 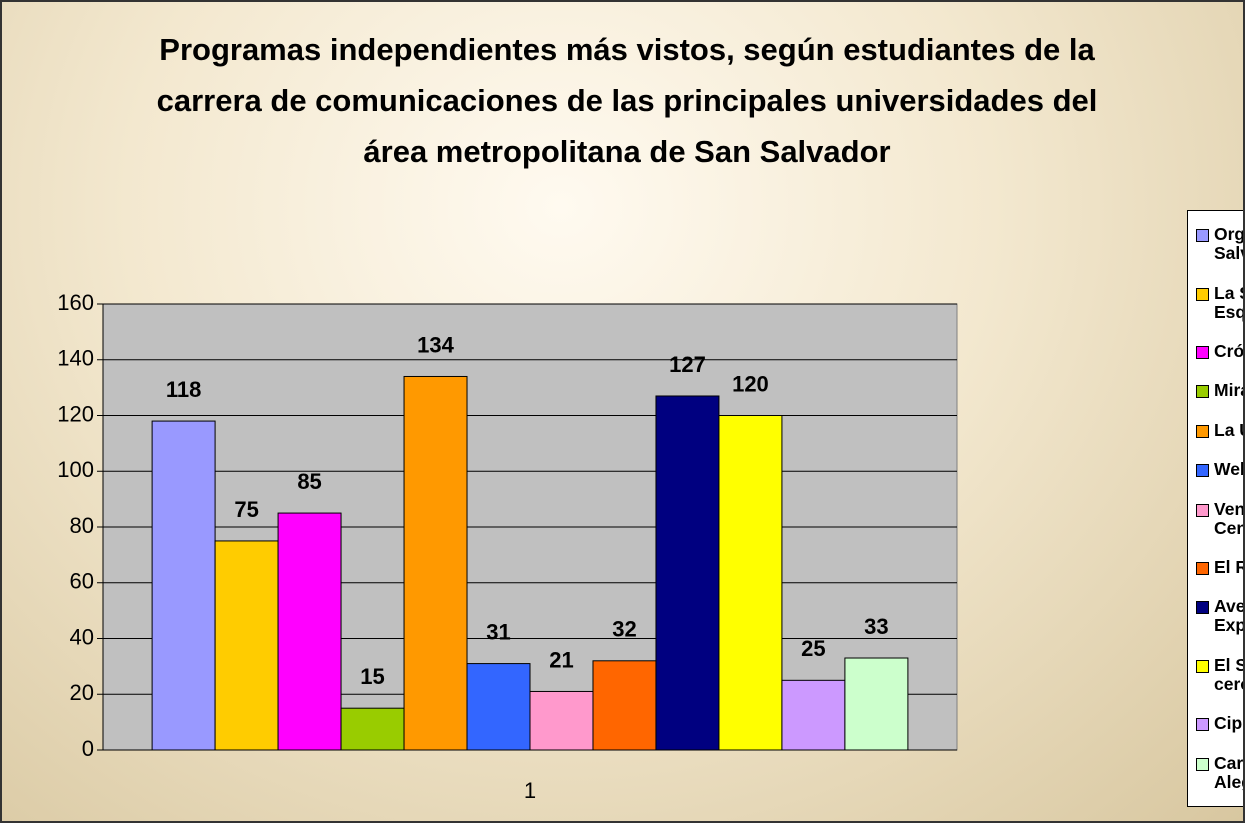 I want to click on legend-label: Crónicas, so click(x=1229, y=351).